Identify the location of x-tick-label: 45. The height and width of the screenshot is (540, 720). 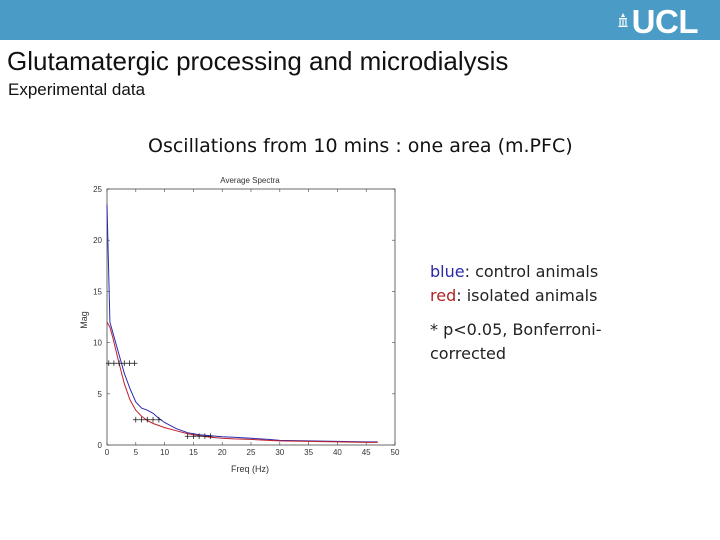
(366, 452).